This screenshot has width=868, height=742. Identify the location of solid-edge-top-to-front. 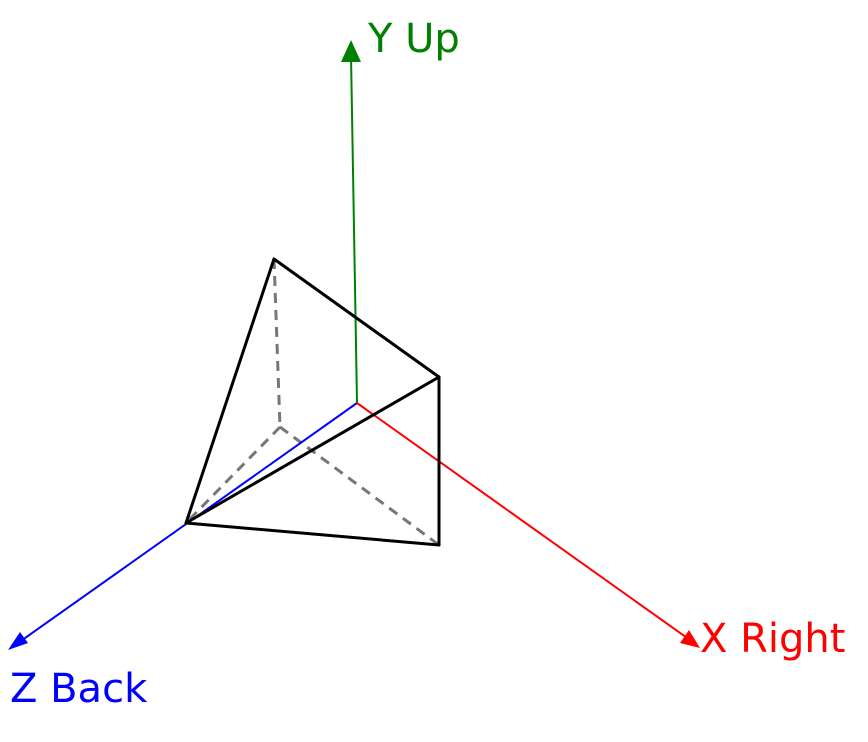
(230, 391).